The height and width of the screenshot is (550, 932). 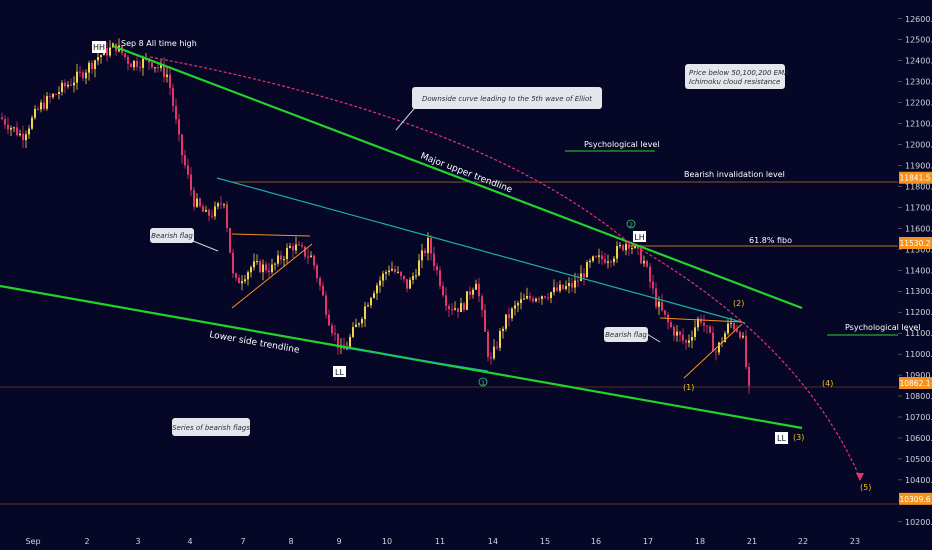 I want to click on y-tick-label: 10500.0, so click(x=918, y=459).